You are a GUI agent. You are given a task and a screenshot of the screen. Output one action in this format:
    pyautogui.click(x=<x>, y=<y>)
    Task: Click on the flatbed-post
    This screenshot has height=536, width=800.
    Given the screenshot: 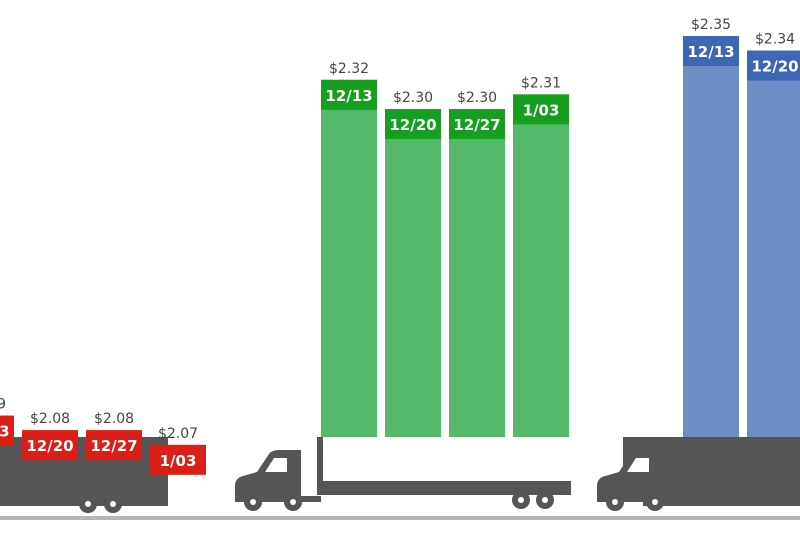 What is the action you would take?
    pyautogui.click(x=320, y=462)
    